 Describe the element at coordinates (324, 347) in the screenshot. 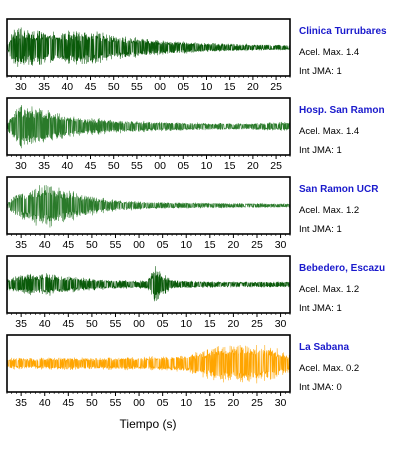

I see `station-name: La Sabana` at that location.